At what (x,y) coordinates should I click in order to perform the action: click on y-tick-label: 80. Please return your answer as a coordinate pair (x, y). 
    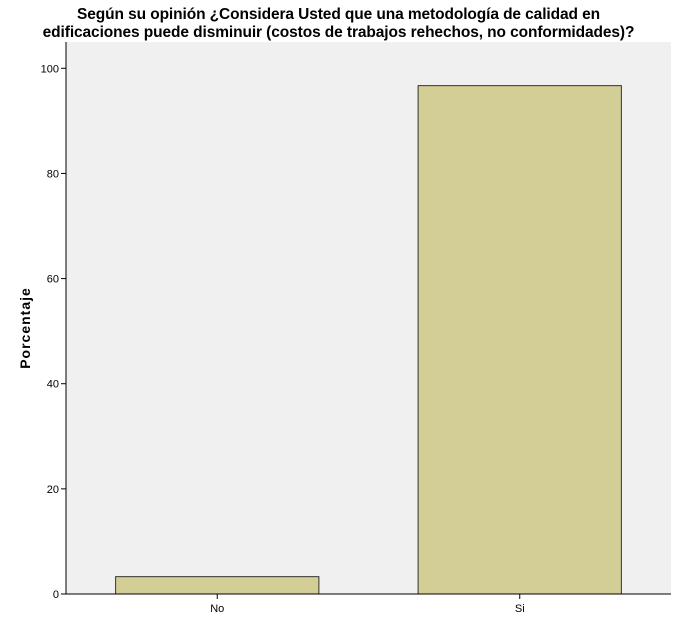
    Looking at the image, I should click on (53, 174).